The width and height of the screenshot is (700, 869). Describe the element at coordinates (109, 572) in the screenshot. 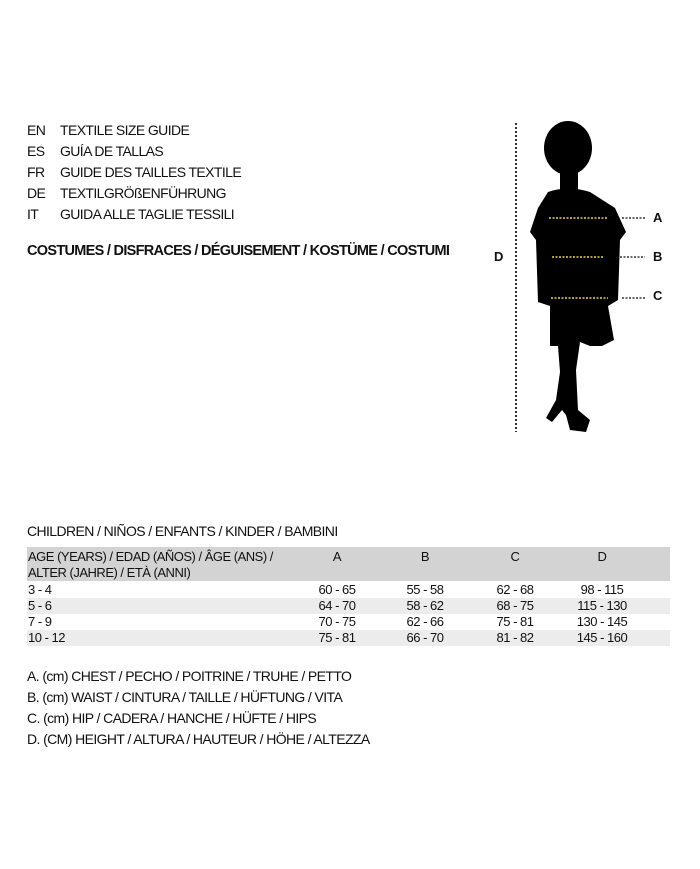

I see `header-age-line2: ALTER (JAHRE) / ETÀ (ANNI)` at that location.